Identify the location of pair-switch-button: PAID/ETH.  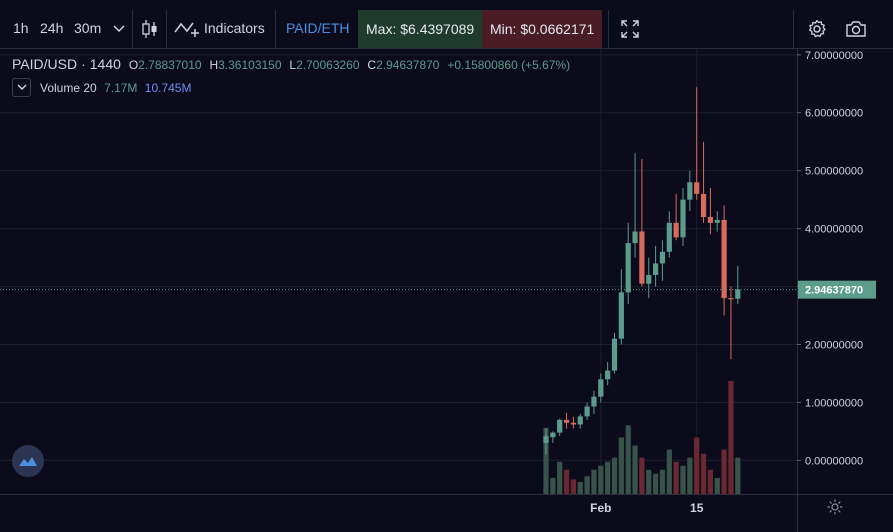
(318, 28).